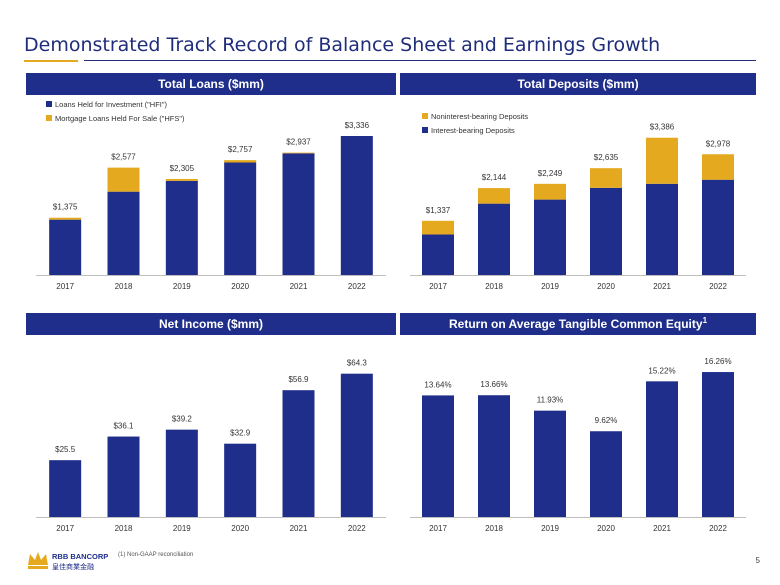 The height and width of the screenshot is (585, 780). What do you see at coordinates (80, 556) in the screenshot?
I see `logo-name: RBB BANCORP` at bounding box center [80, 556].